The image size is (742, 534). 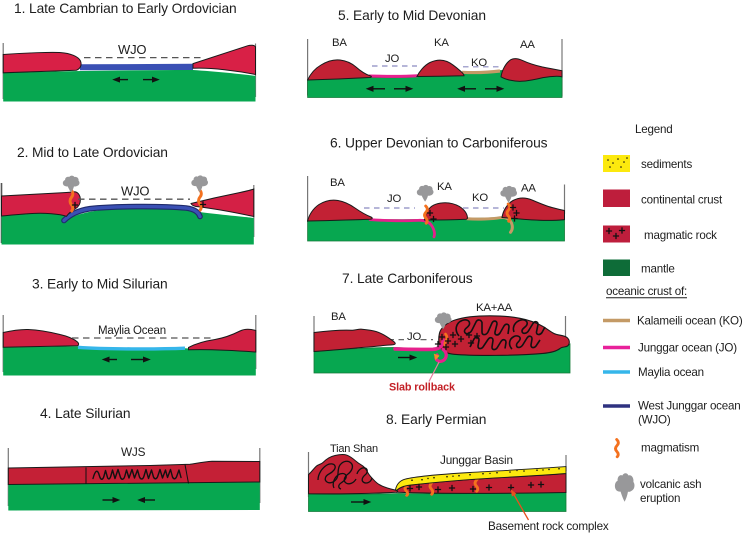 What do you see at coordinates (133, 452) in the screenshot?
I see `svg-text: WJS` at bounding box center [133, 452].